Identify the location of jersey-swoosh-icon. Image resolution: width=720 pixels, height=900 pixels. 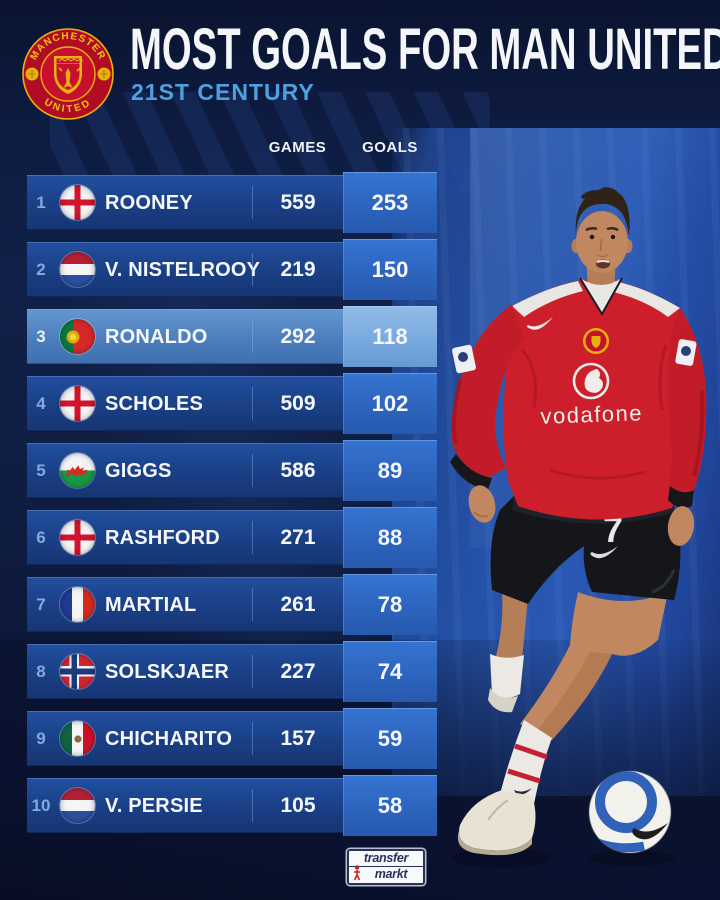
(540, 323).